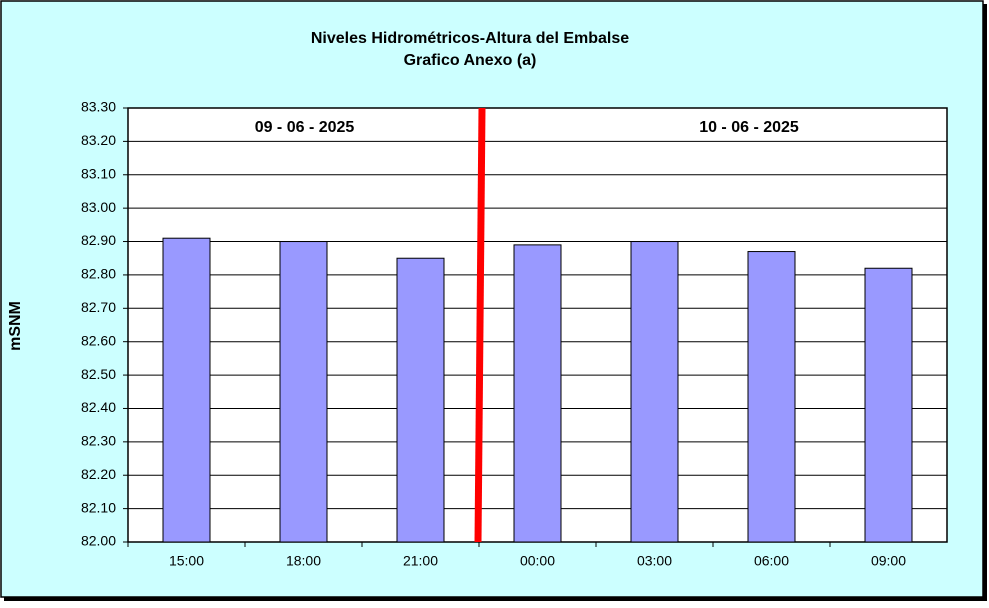 This screenshot has width=989, height=608. What do you see at coordinates (98, 441) in the screenshot?
I see `y-tick-label: 82.30` at bounding box center [98, 441].